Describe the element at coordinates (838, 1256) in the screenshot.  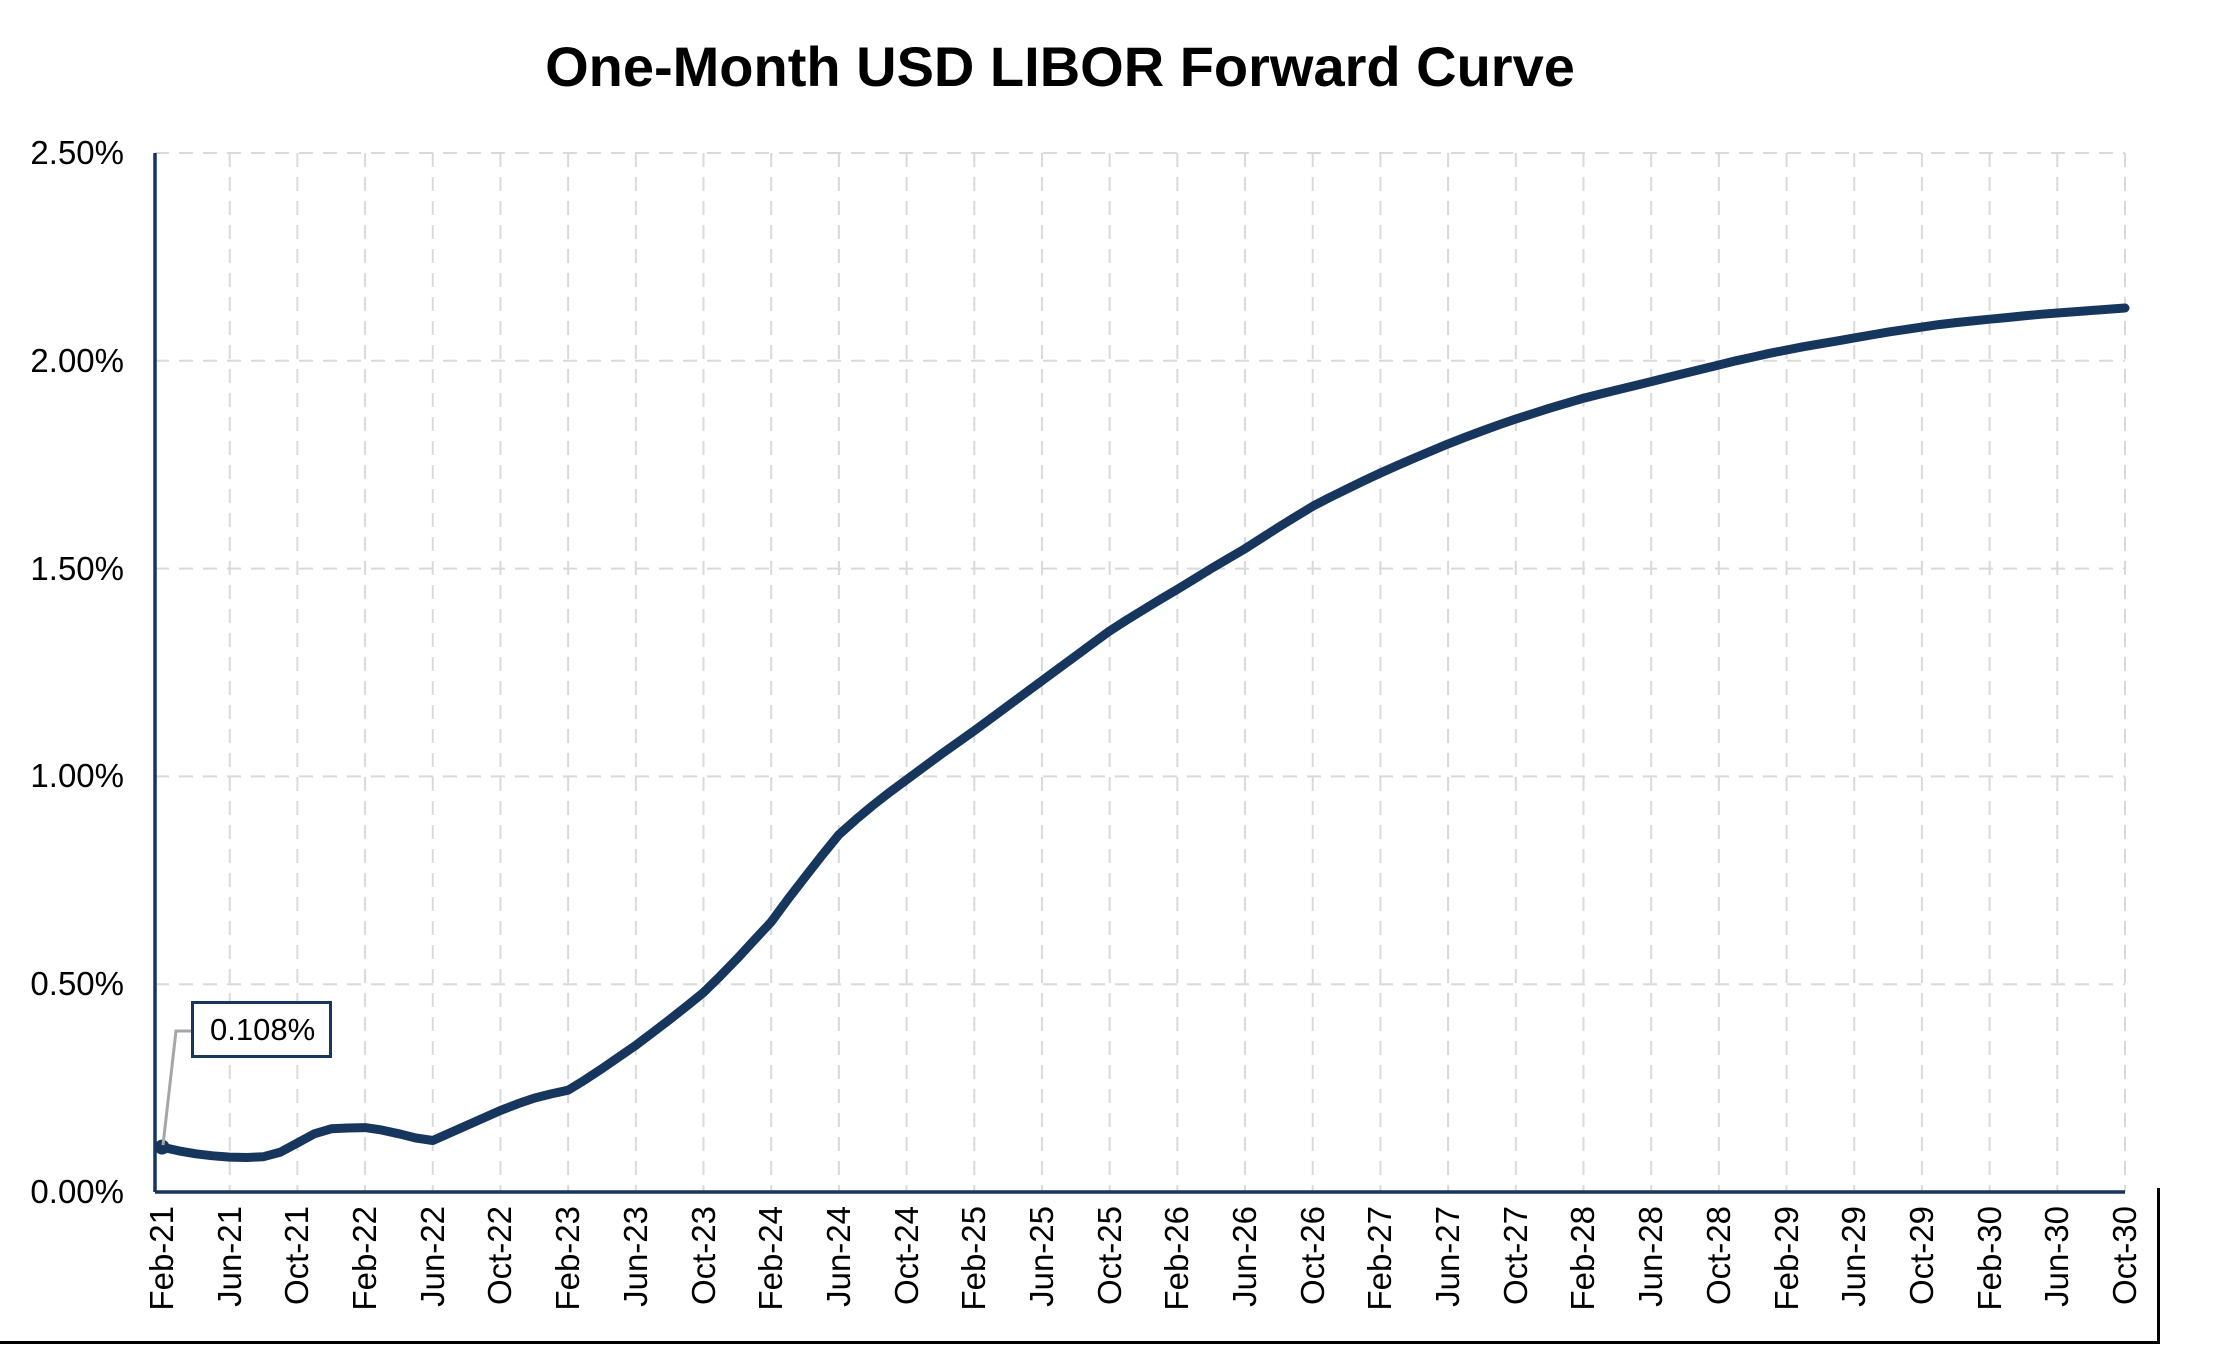
I see `x-axis-label: Jun-24` at that location.